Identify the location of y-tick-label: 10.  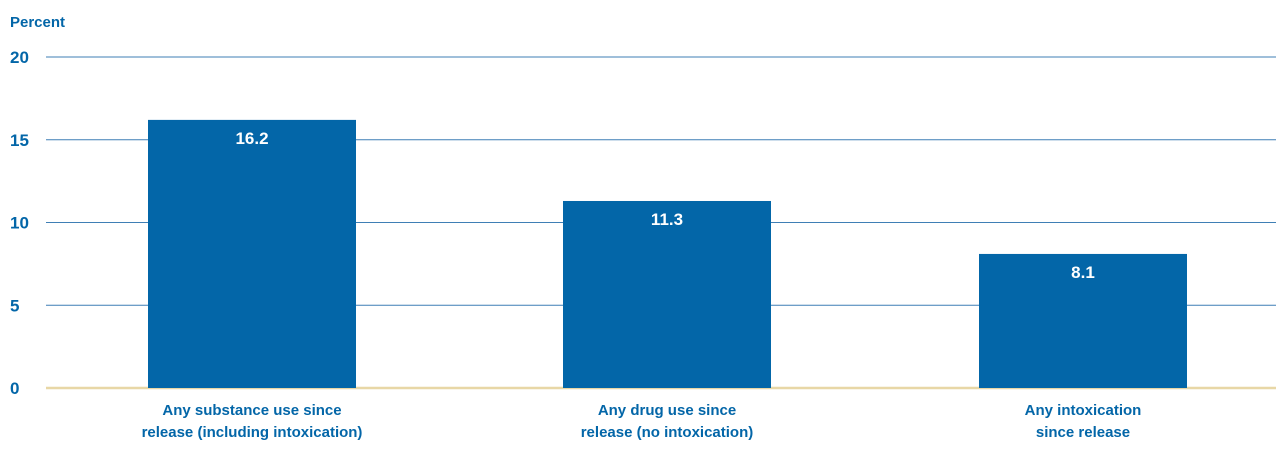
(19, 223).